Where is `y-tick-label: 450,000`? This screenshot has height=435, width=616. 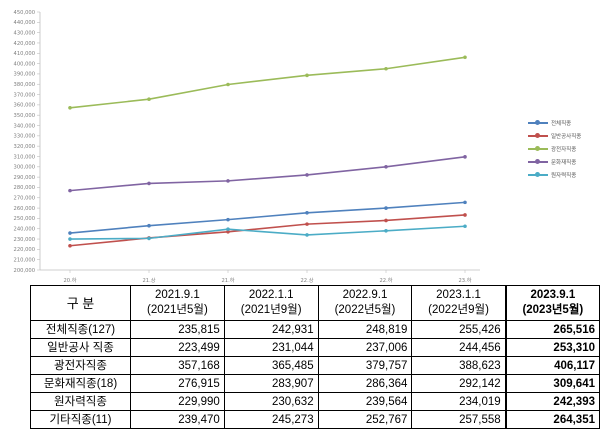 y-tick-label: 450,000 is located at coordinates (24, 13).